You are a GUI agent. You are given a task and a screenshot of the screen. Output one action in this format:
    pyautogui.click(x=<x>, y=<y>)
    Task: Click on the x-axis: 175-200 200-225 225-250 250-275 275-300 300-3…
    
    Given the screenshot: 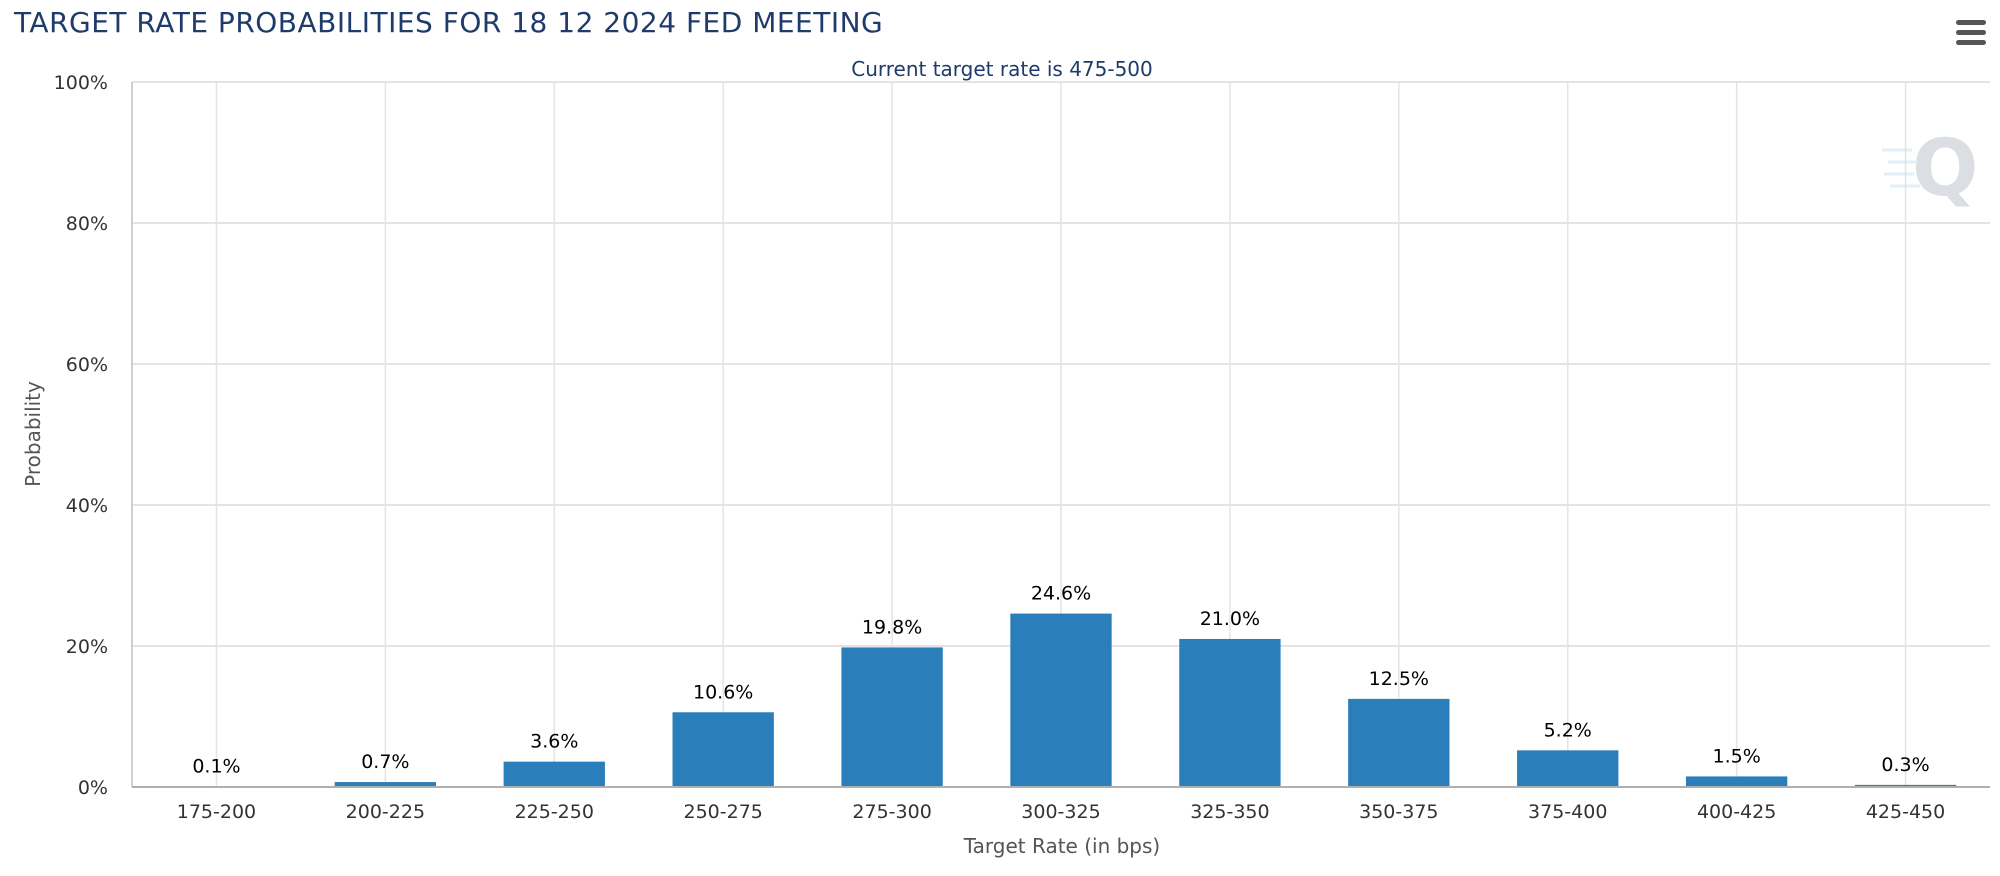 What is the action you would take?
    pyautogui.click(x=1061, y=804)
    